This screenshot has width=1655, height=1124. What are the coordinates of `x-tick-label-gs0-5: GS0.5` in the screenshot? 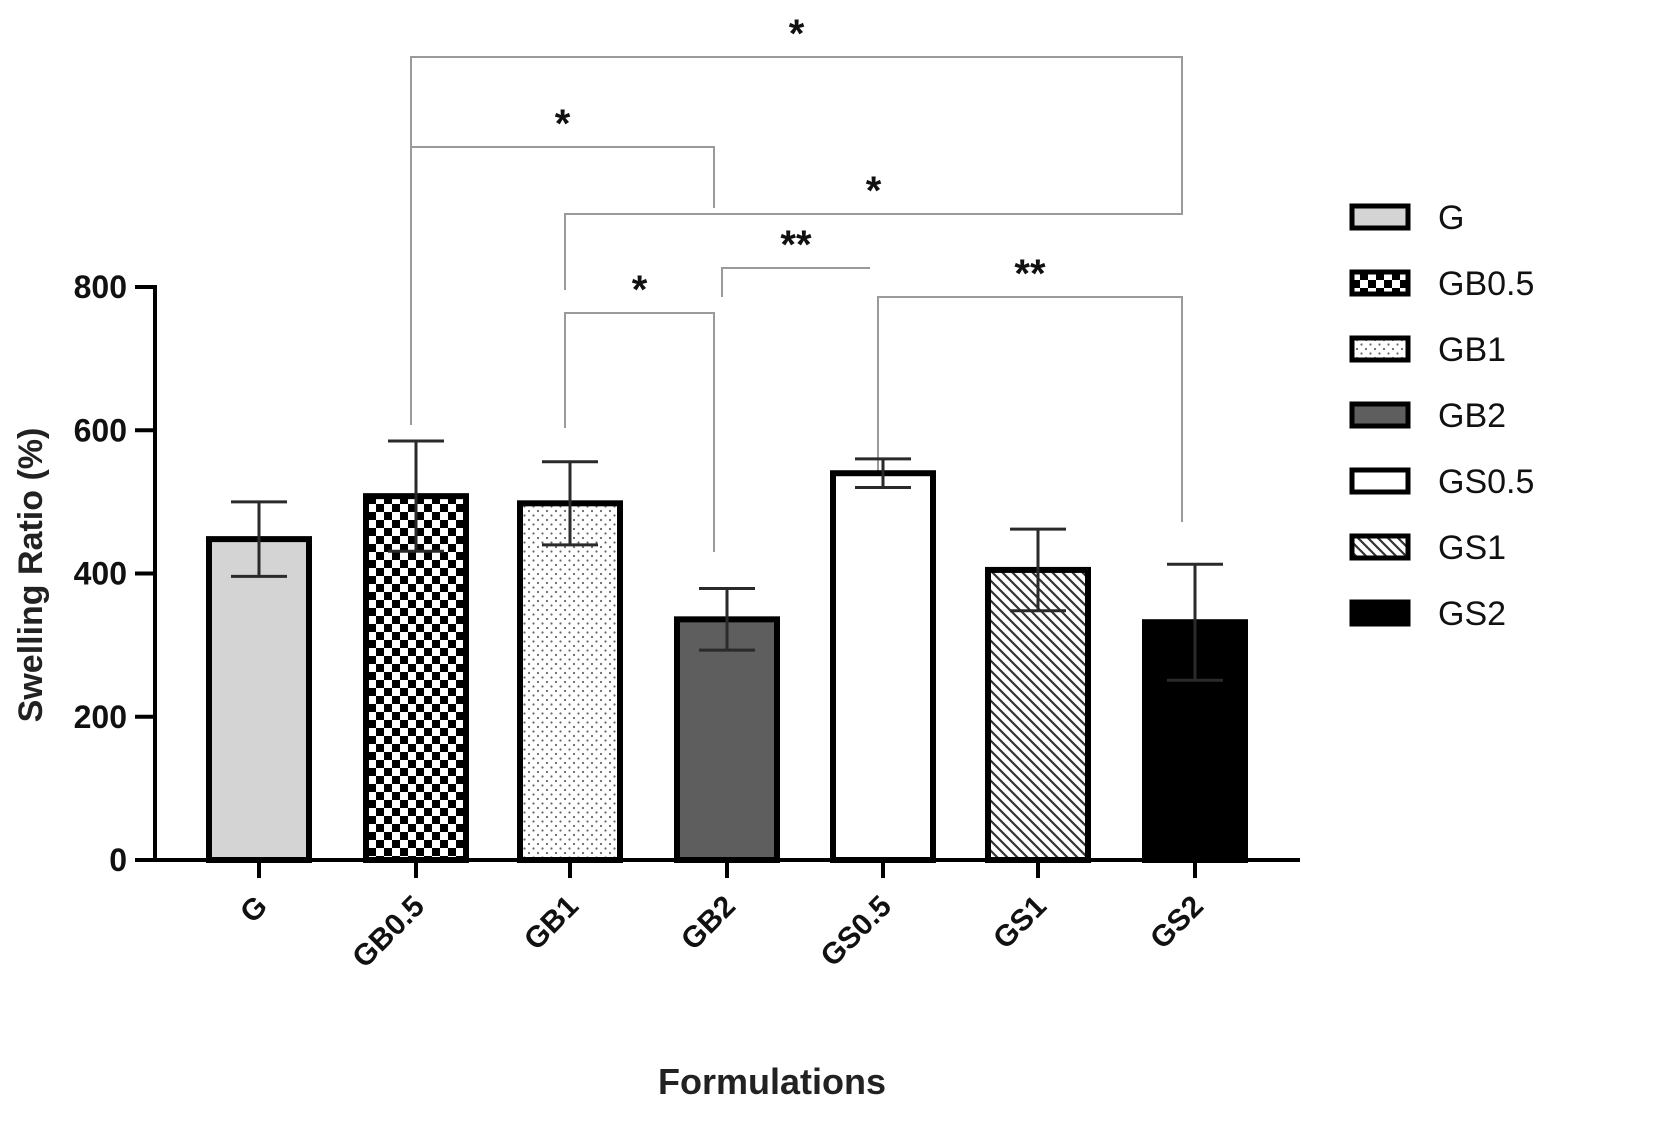 It's located at (855, 931).